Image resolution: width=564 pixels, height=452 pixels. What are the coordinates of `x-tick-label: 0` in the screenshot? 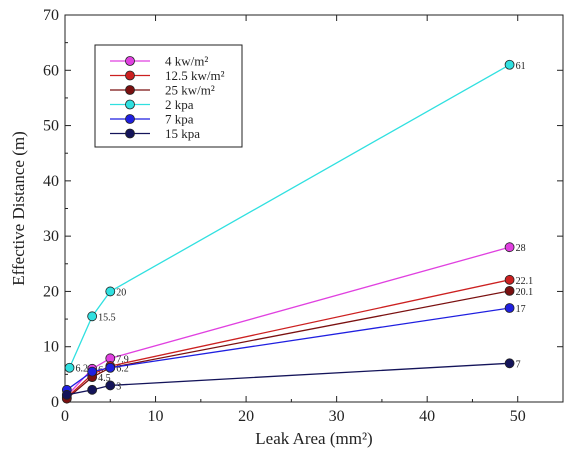 It's located at (65, 416).